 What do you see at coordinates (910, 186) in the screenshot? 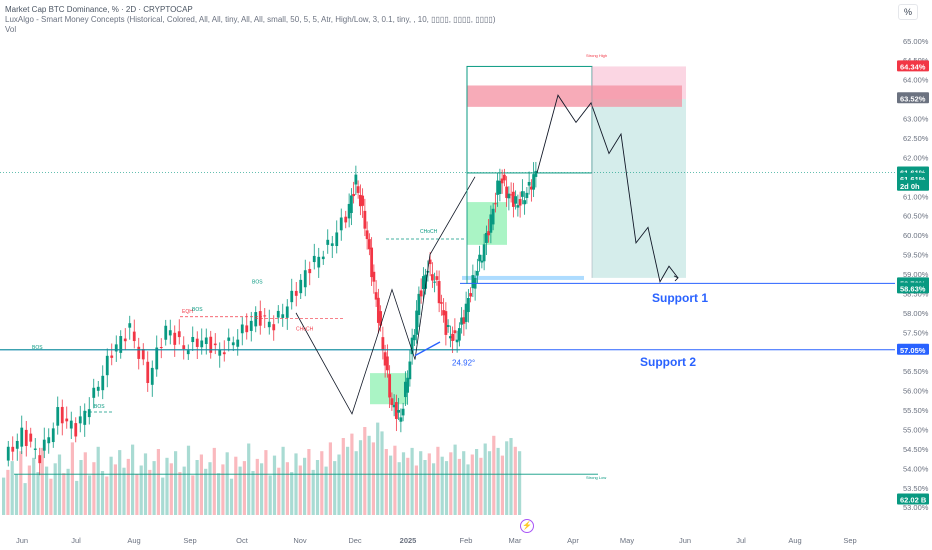
I see `price-tag-label: 2d 0h` at bounding box center [910, 186].